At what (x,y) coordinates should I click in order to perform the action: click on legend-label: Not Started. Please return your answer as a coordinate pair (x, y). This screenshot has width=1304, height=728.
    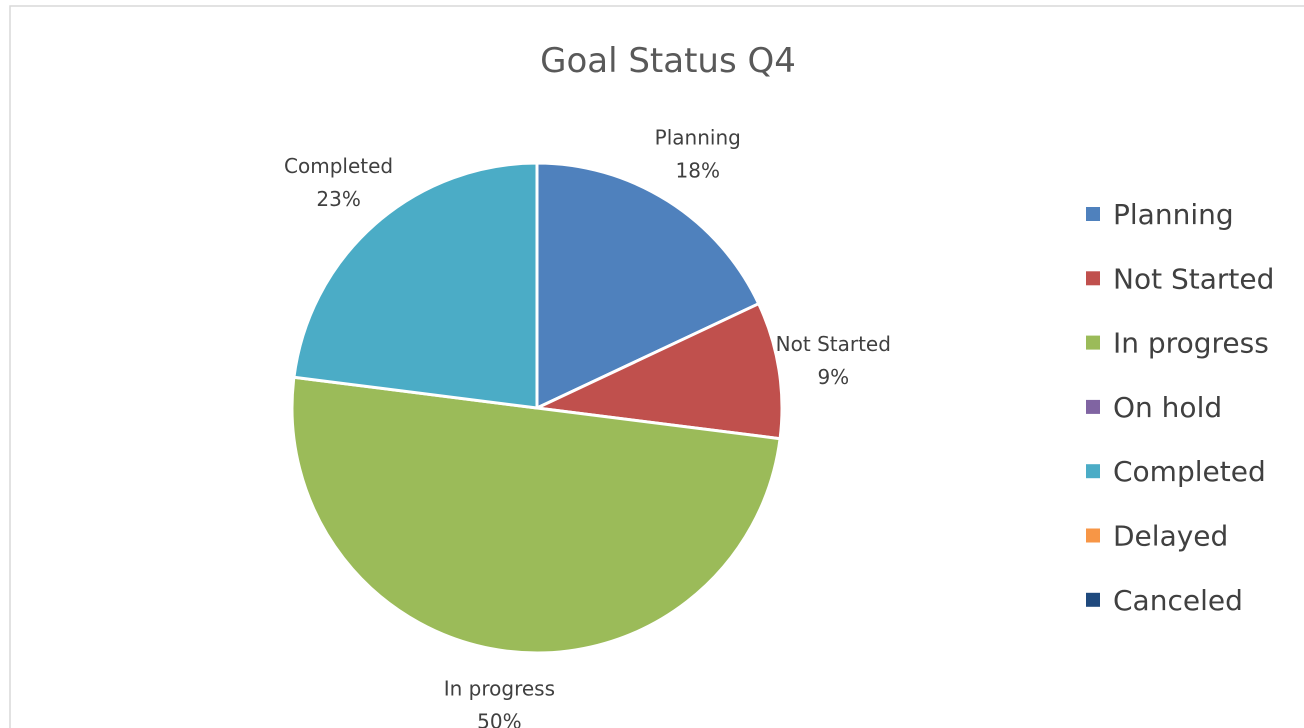
    Looking at the image, I should click on (1193, 278).